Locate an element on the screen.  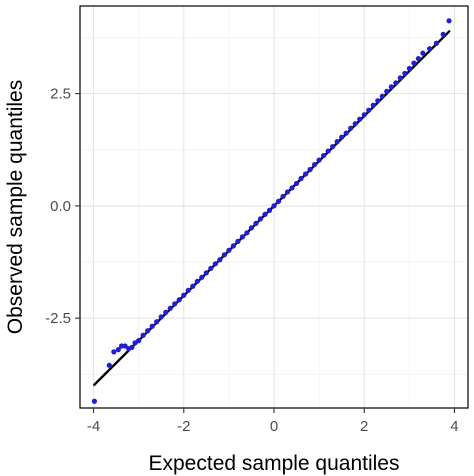
x-tick-label: 0 is located at coordinates (274, 426).